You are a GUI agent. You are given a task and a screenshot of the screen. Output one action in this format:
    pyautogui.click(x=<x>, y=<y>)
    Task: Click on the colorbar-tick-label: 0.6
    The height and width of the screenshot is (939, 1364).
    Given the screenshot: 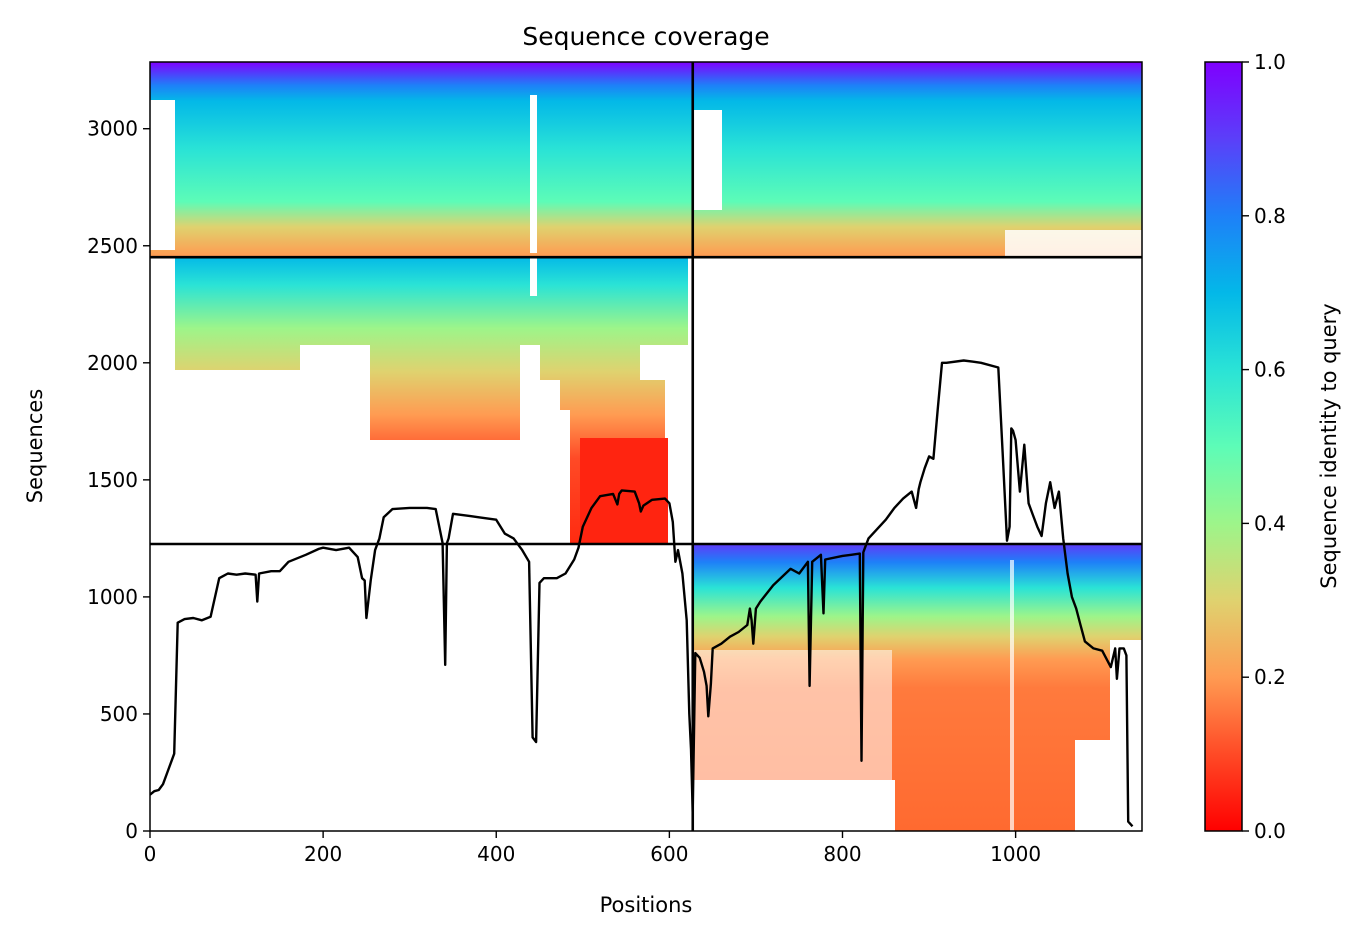 What is the action you would take?
    pyautogui.click(x=1270, y=370)
    